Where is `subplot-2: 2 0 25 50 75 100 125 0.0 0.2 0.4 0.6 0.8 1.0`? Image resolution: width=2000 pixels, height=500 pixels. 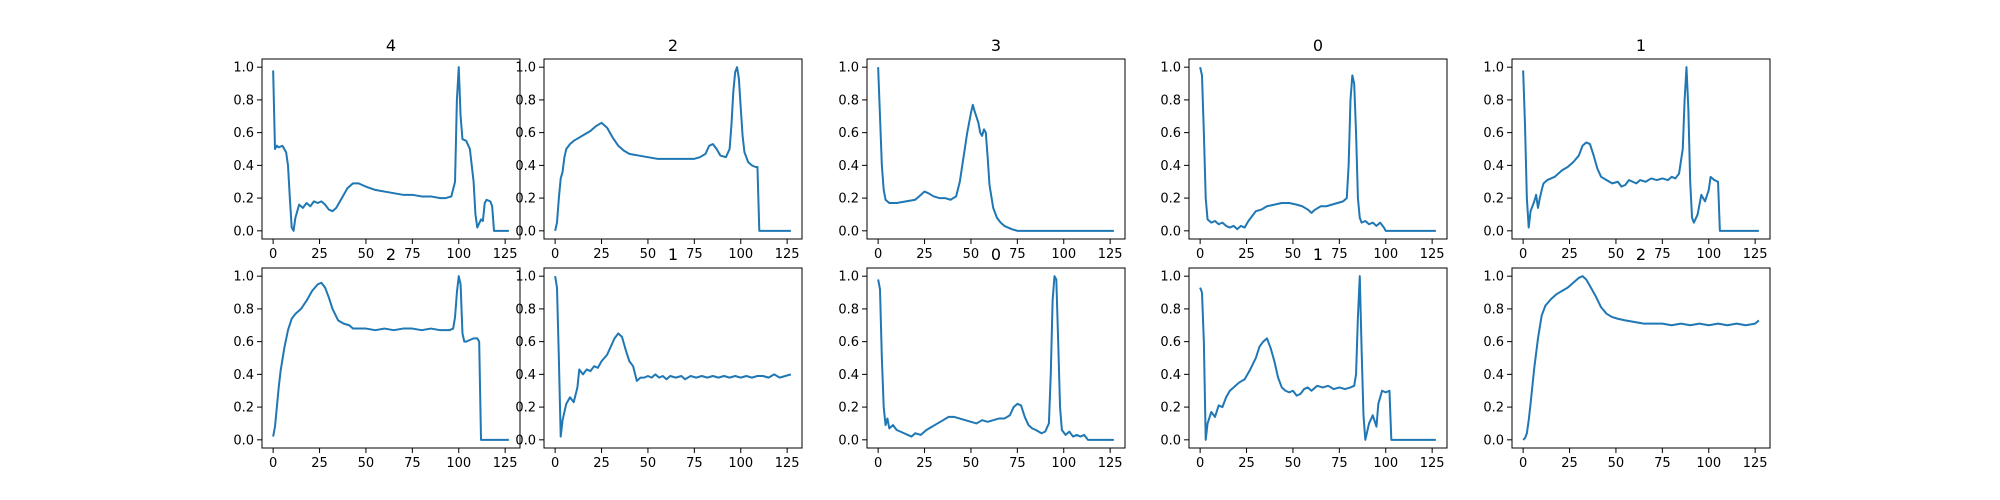 subplot-2: 2 0 25 50 75 100 125 0.0 0.2 0.4 0.6 0.8 1.0 is located at coordinates (659, 149).